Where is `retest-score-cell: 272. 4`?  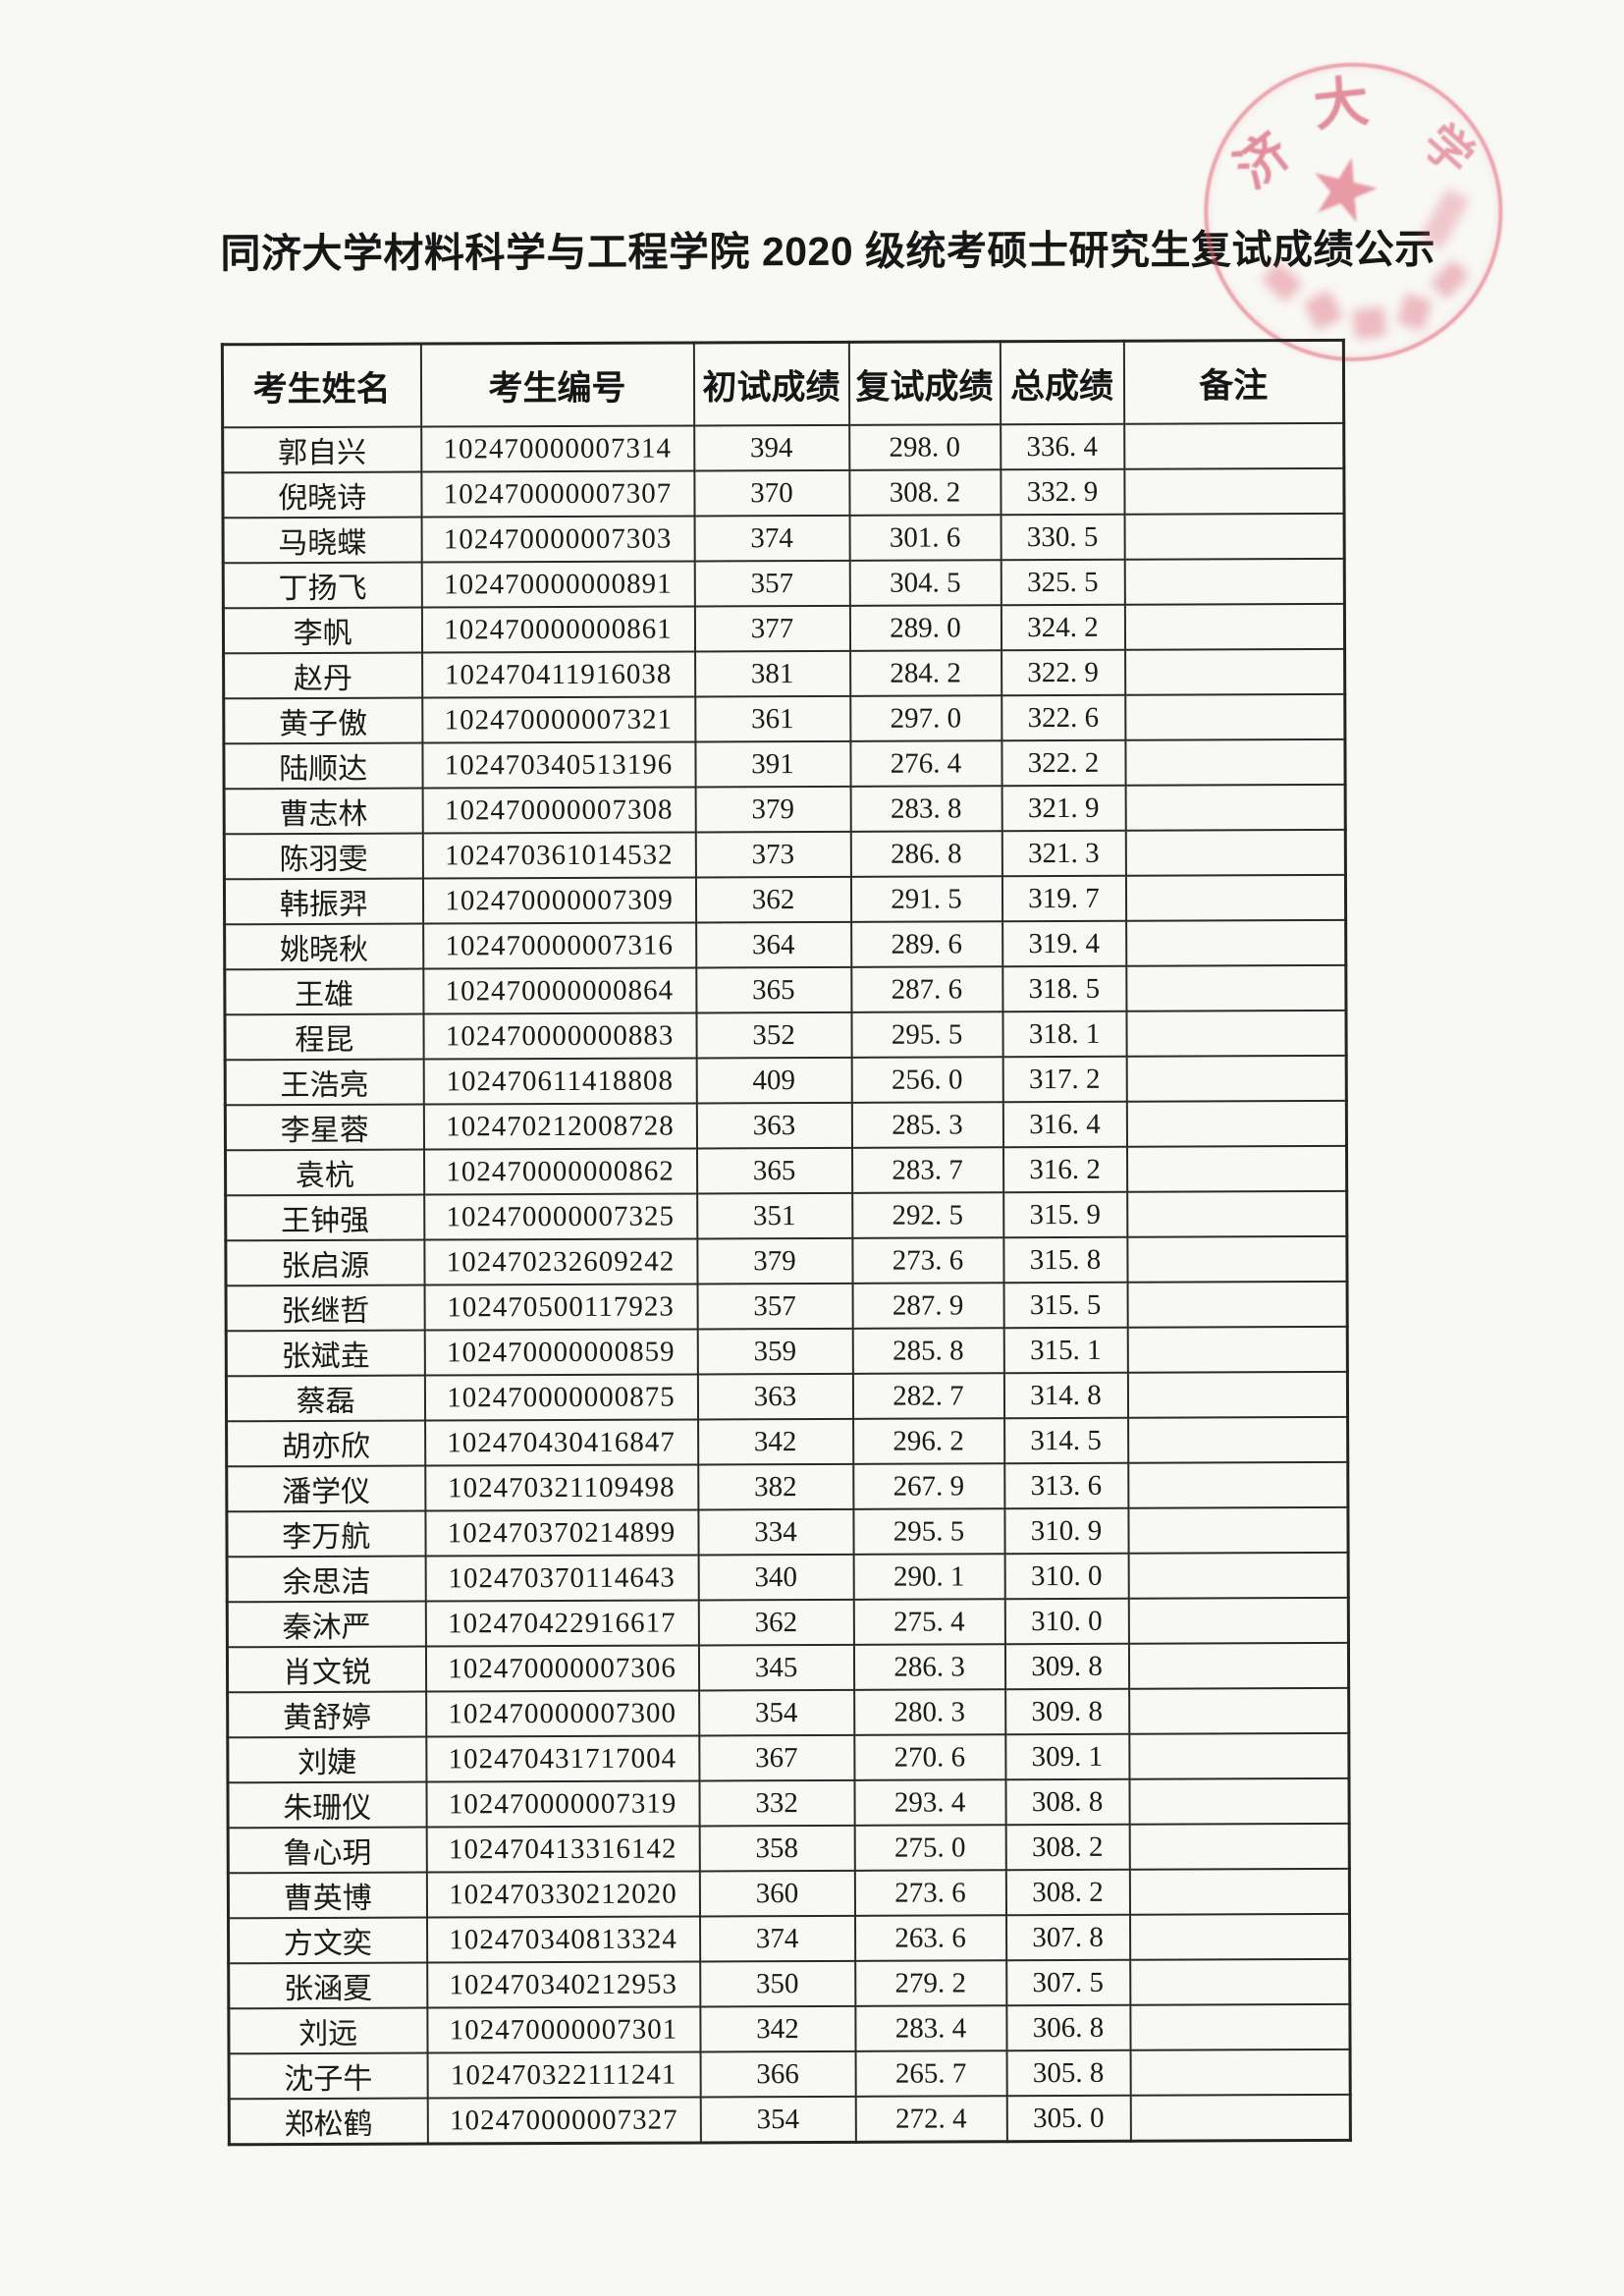 retest-score-cell: 272. 4 is located at coordinates (931, 2119).